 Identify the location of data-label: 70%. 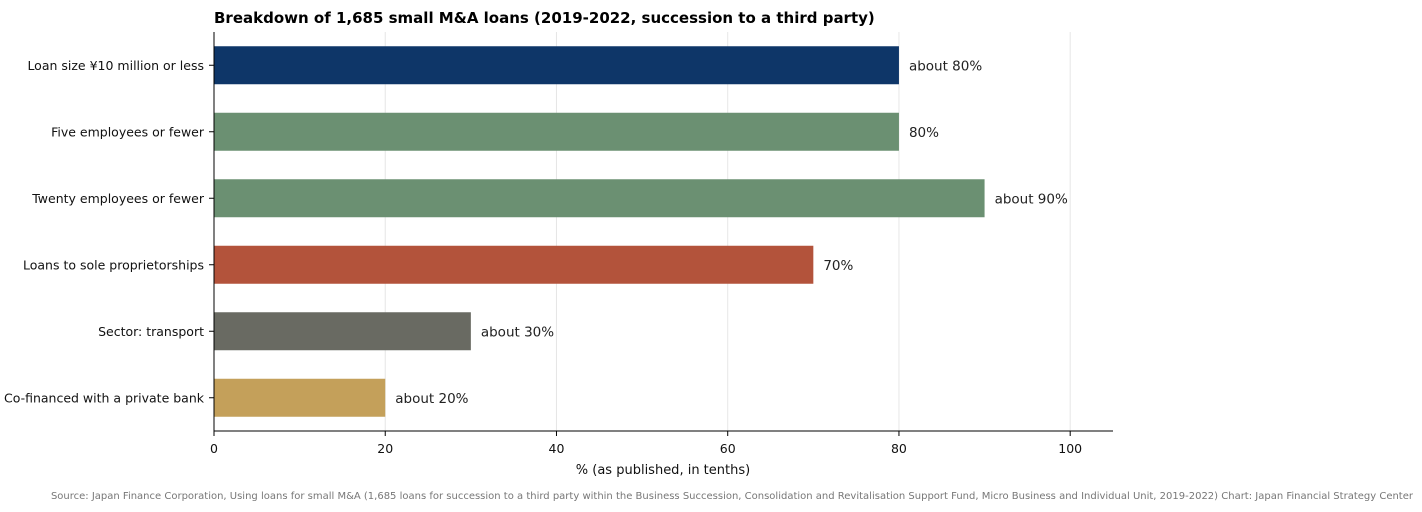
(838, 266).